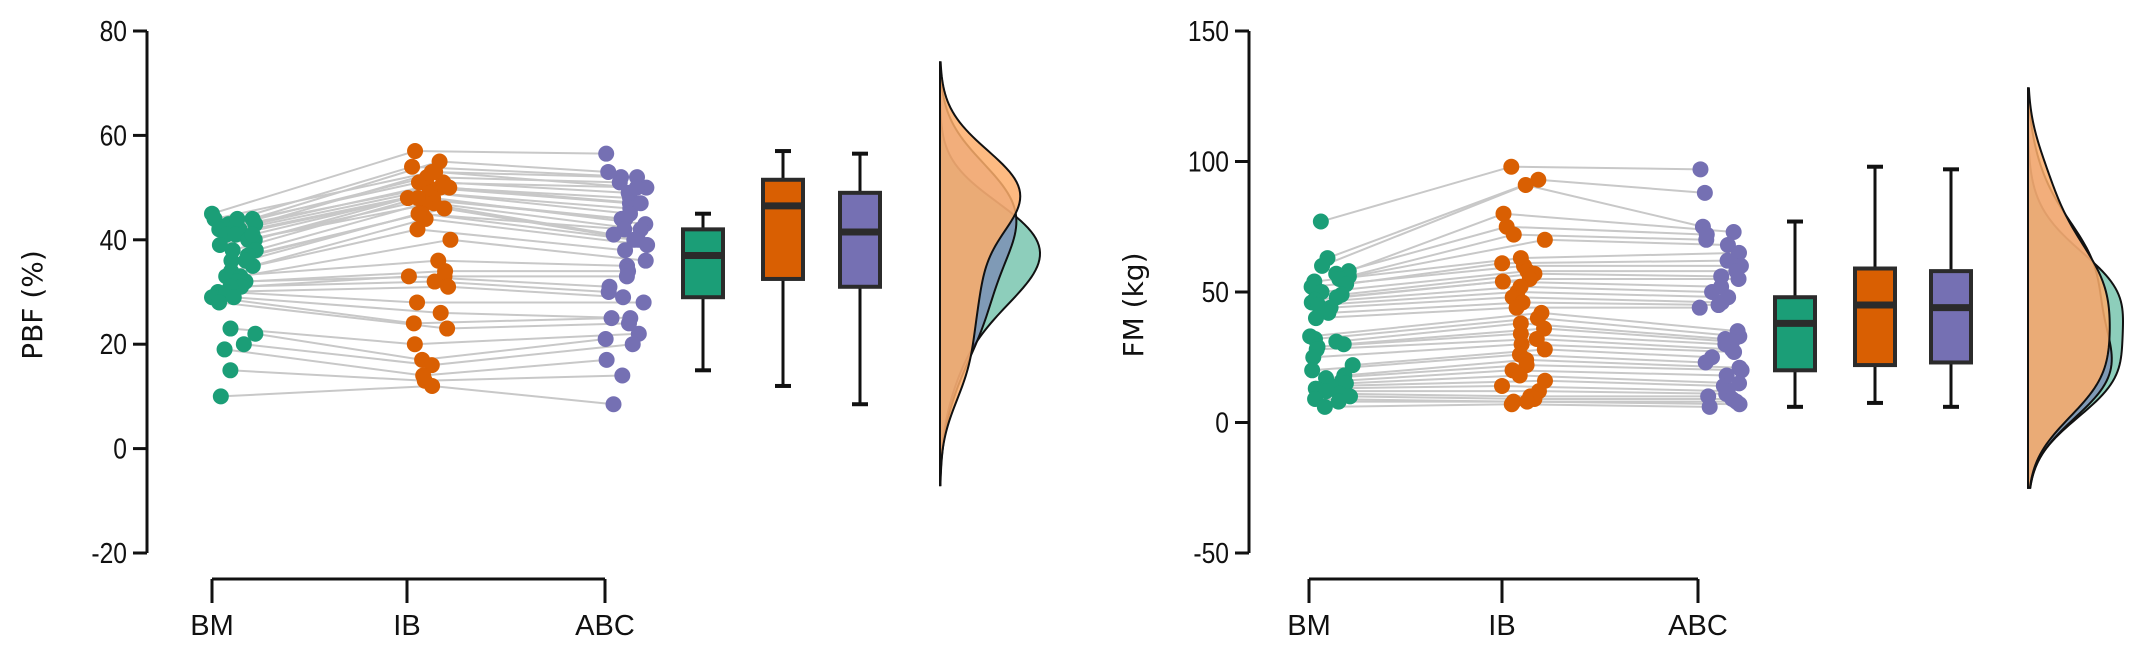 This screenshot has width=2130, height=650. Describe the element at coordinates (990, 274) in the screenshot. I see `density-clouds` at that location.